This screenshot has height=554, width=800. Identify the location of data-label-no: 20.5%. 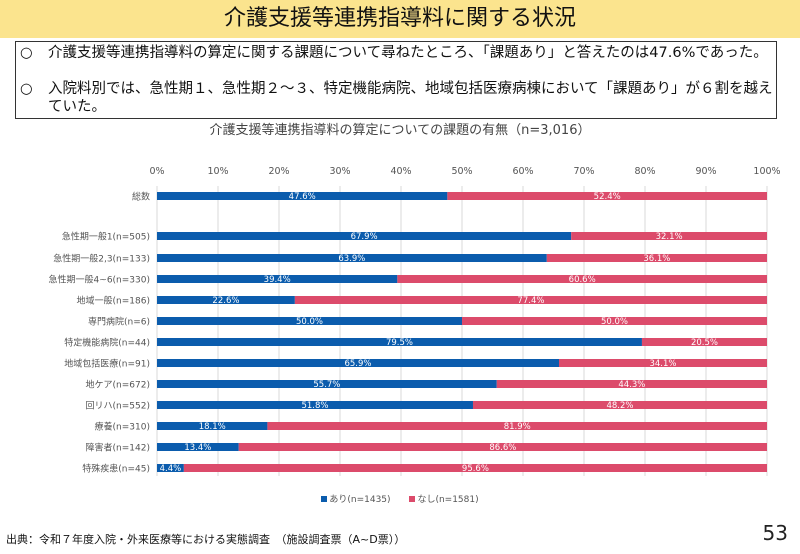
(704, 343).